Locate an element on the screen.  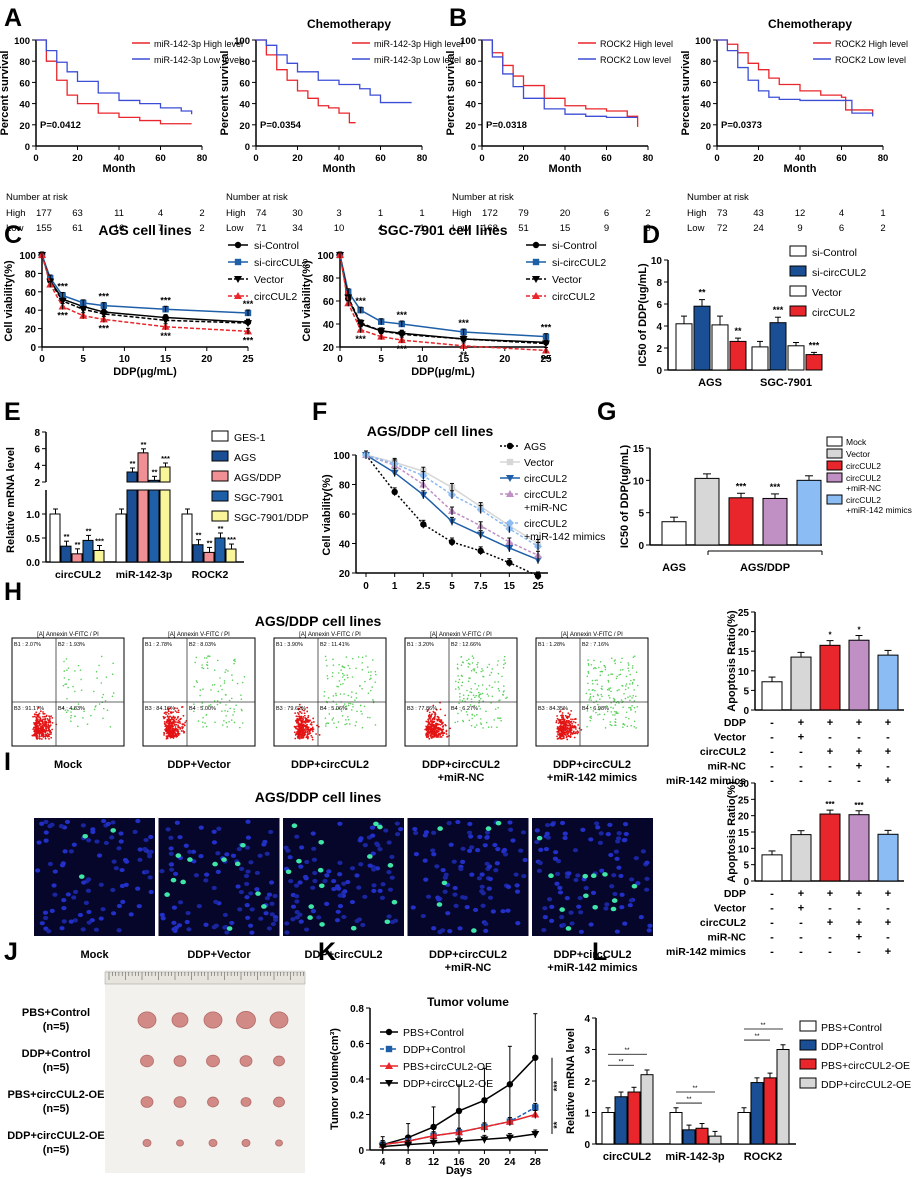
category-label: AGS is located at coordinates (710, 383).